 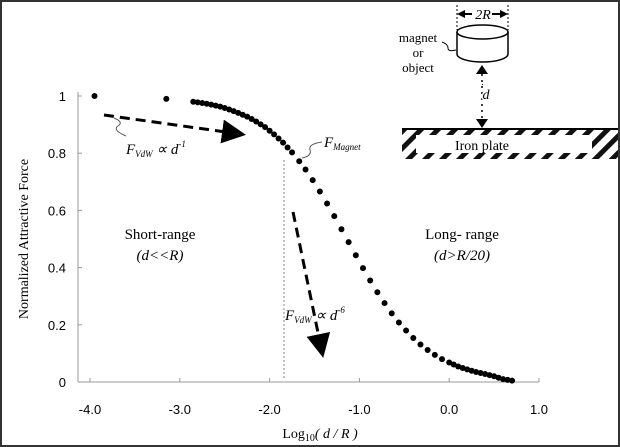 What do you see at coordinates (314, 315) in the screenshot?
I see `vdw-d6-label: FVdW ∝ d-6` at bounding box center [314, 315].